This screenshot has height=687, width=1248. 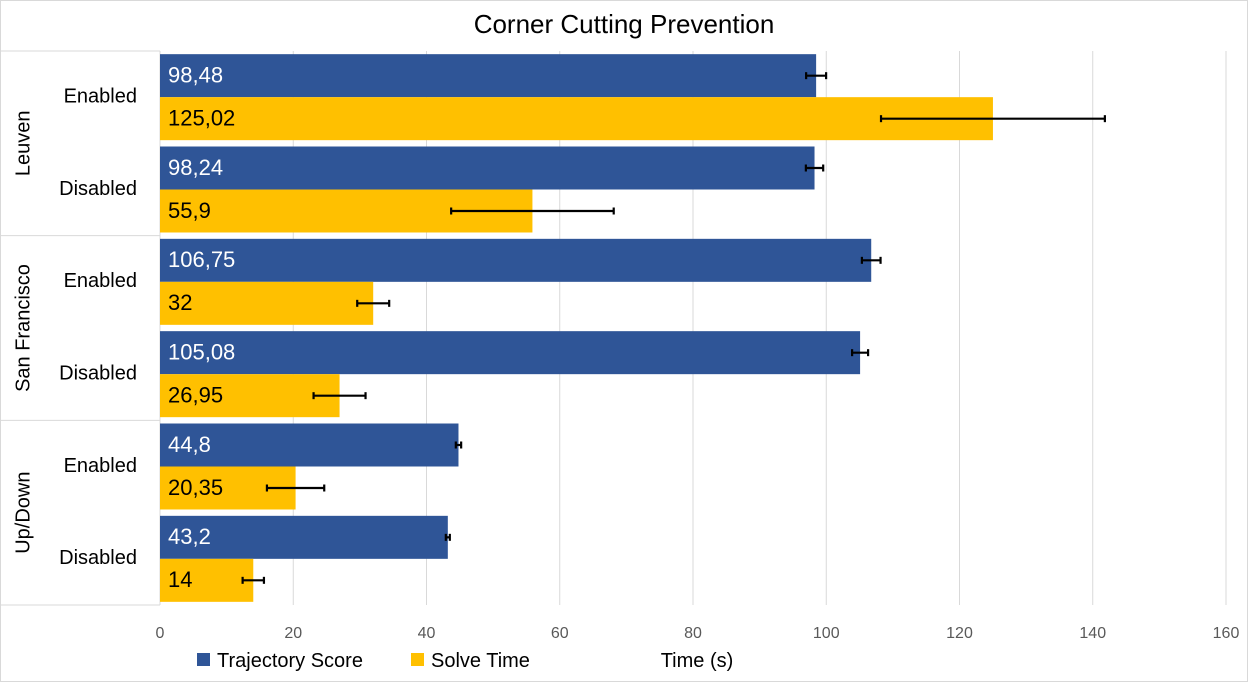 What do you see at coordinates (195, 167) in the screenshot?
I see `data-label: 98,24` at bounding box center [195, 167].